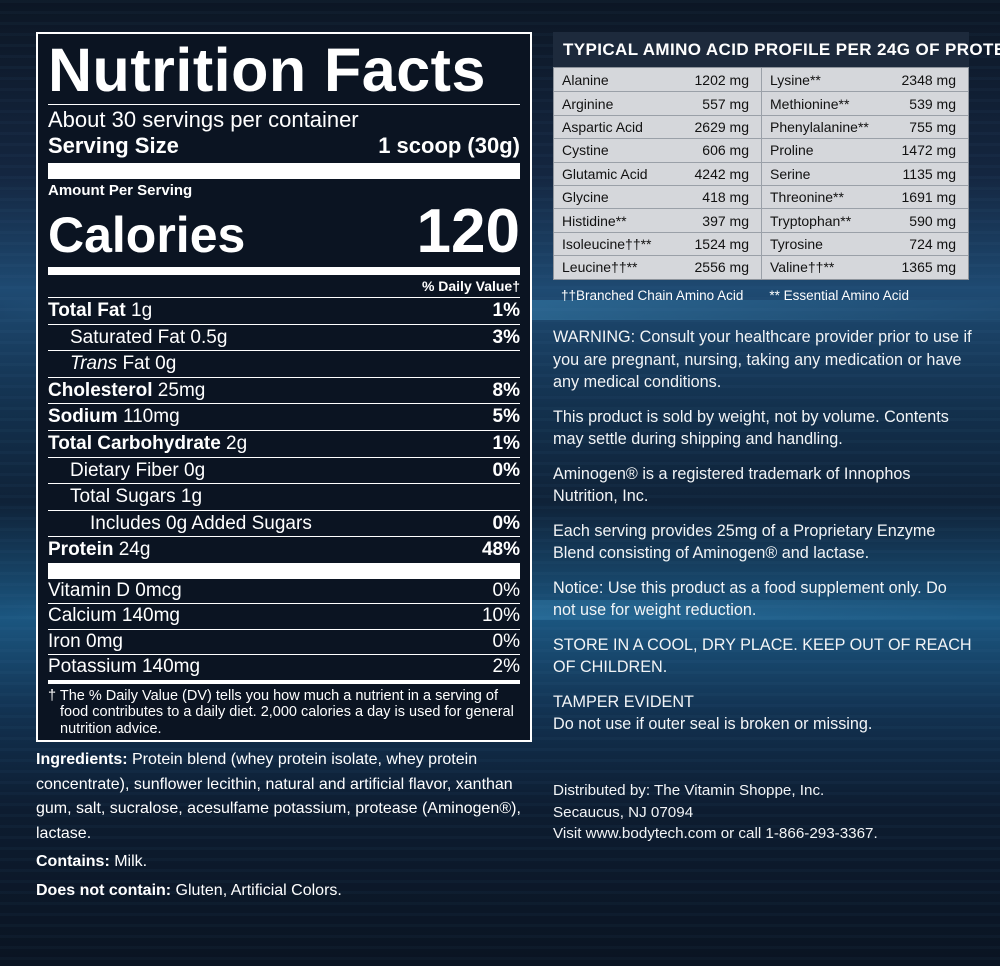 The width and height of the screenshot is (1000, 966). I want to click on table-cell: Leucine††** 2556 mg, so click(657, 267).